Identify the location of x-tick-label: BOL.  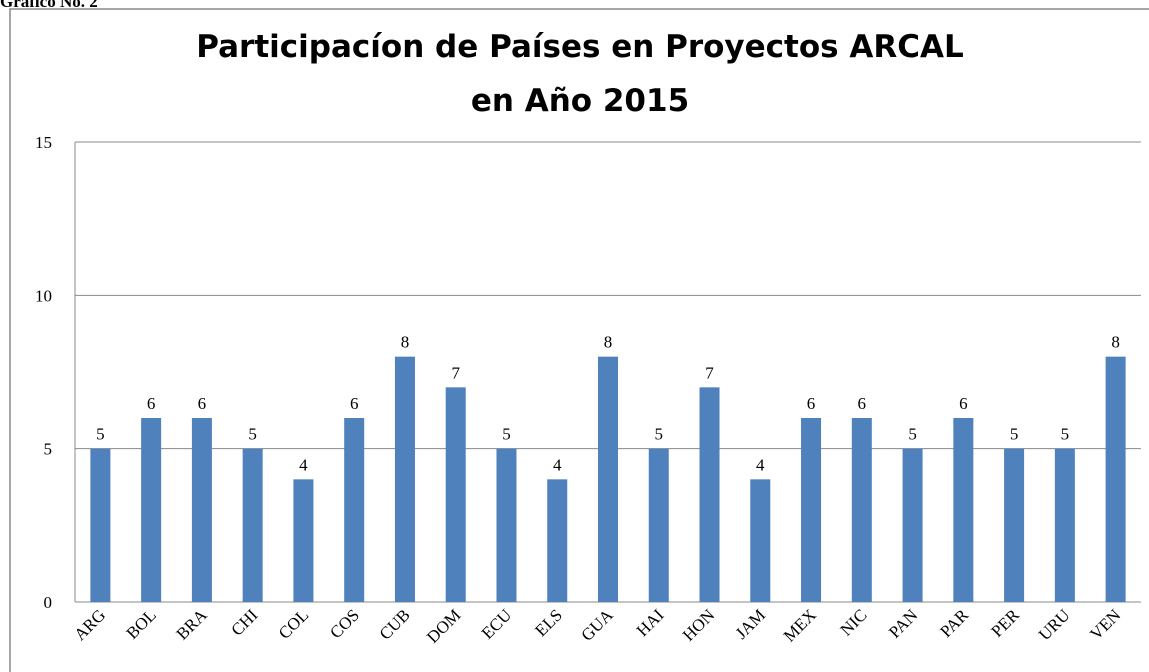
(140, 623).